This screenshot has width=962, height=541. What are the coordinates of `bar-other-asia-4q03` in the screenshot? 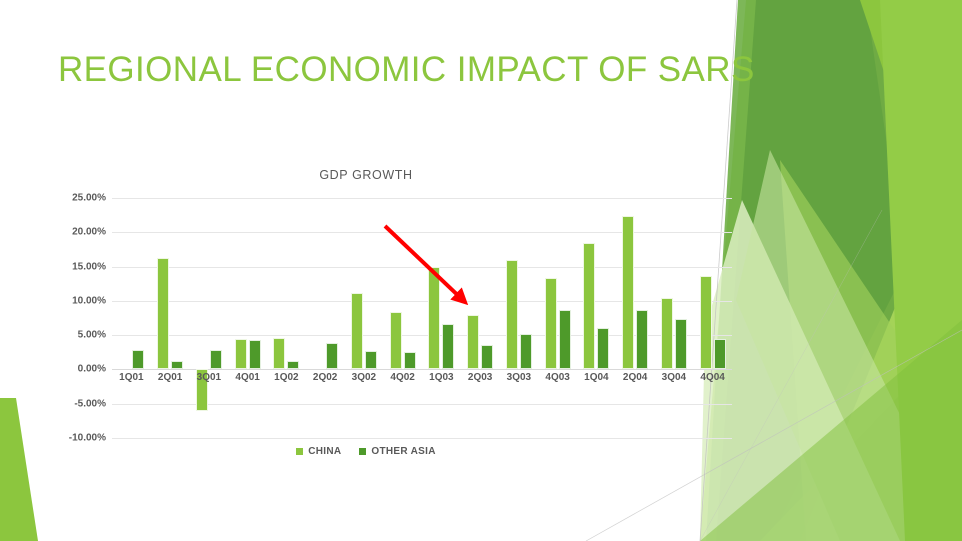 It's located at (564, 339).